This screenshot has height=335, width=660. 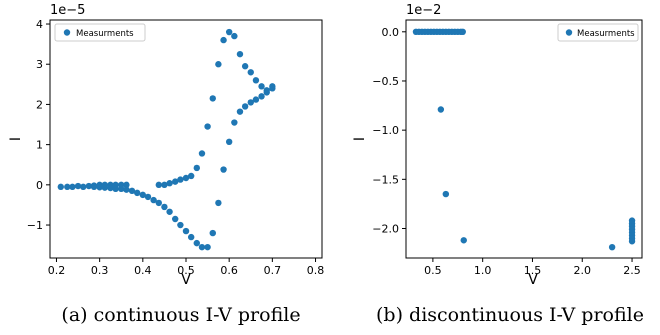 What do you see at coordinates (35, 225) in the screenshot?
I see `chart-a-y-tick-label: −1` at bounding box center [35, 225].